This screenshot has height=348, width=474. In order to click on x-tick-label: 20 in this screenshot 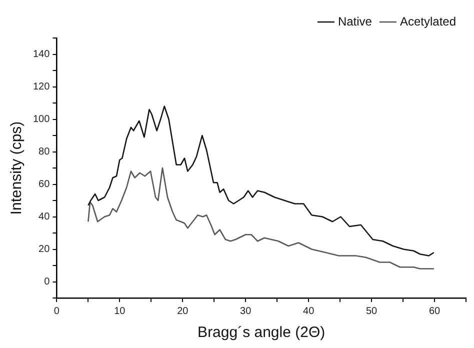, I will do `click(183, 311)`.